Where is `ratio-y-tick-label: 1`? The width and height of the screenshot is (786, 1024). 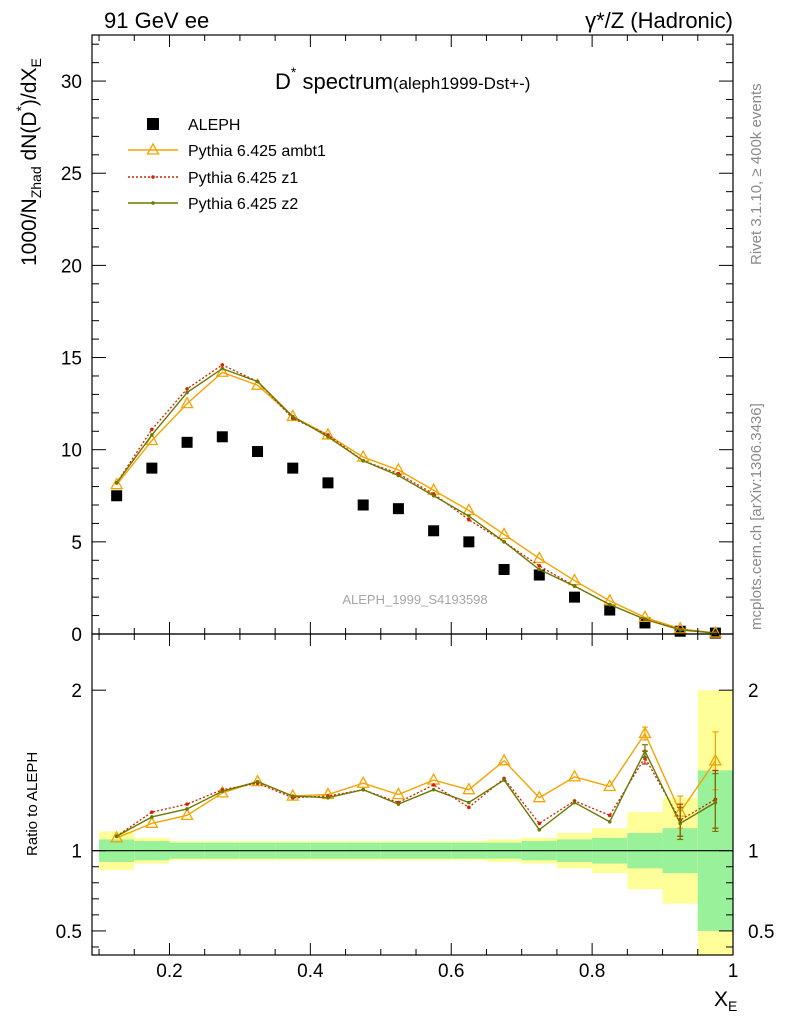 ratio-y-tick-label: 1 is located at coordinates (76, 852).